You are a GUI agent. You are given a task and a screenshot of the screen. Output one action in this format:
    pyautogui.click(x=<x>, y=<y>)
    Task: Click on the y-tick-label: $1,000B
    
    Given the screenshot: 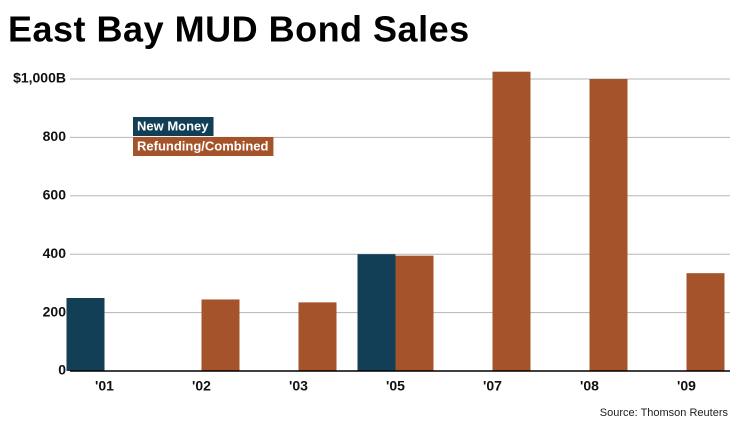 What is the action you would take?
    pyautogui.click(x=39, y=78)
    